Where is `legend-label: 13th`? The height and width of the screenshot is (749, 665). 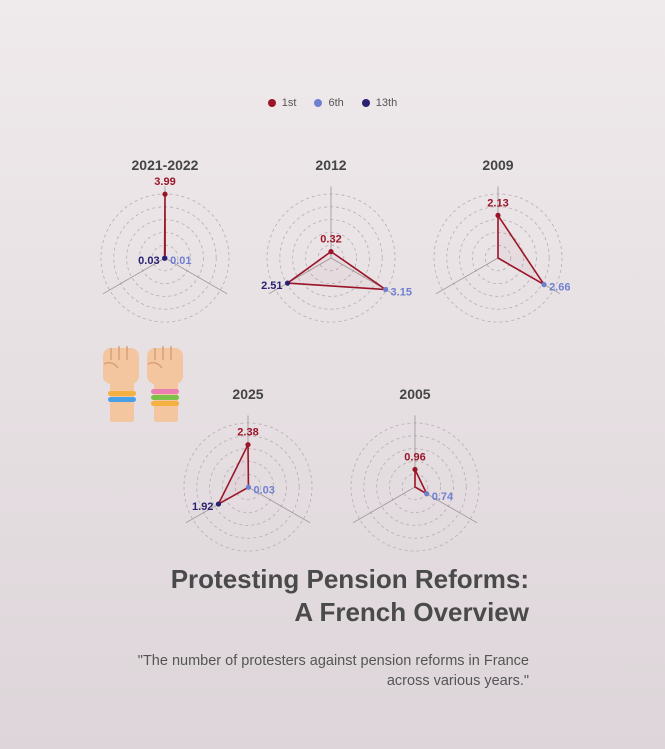
legend-label: 13th is located at coordinates (386, 103).